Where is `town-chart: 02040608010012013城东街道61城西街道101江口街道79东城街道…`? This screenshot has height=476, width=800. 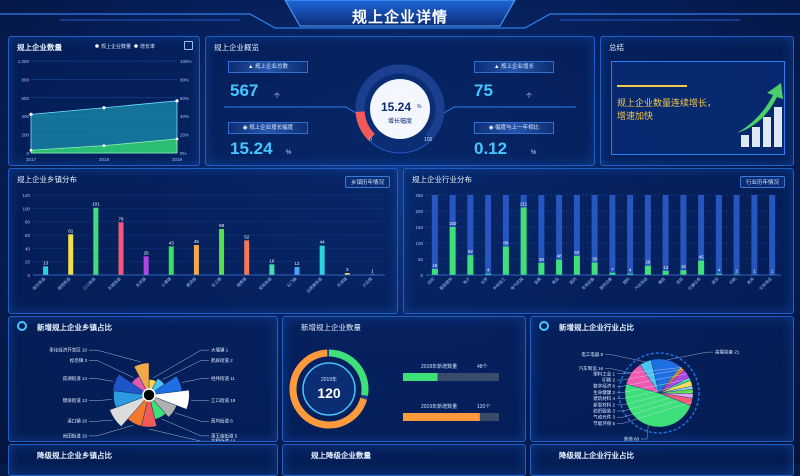 town-chart: 02040608010012013城东街道61城西街道101江口街道79东城街道… is located at coordinates (203, 241).